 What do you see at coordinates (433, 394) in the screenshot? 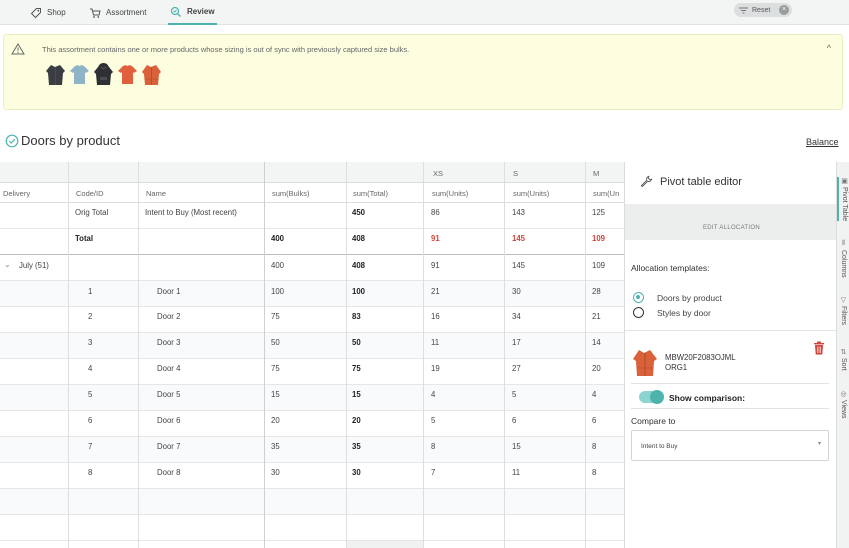
I see `row-xs: 4` at bounding box center [433, 394].